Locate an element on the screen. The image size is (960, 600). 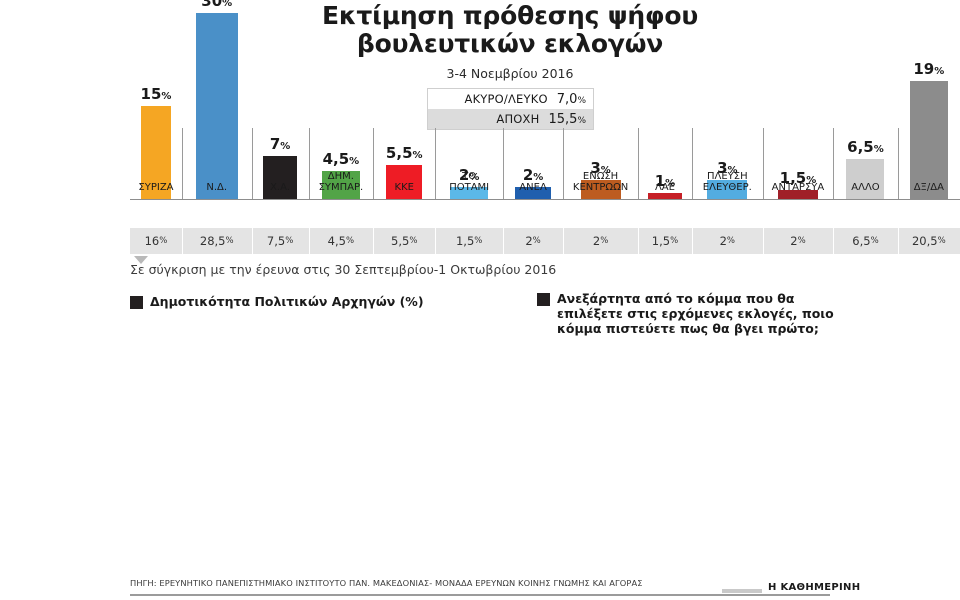
party-label: ΑΛΛΟ is located at coordinates (865, 187).